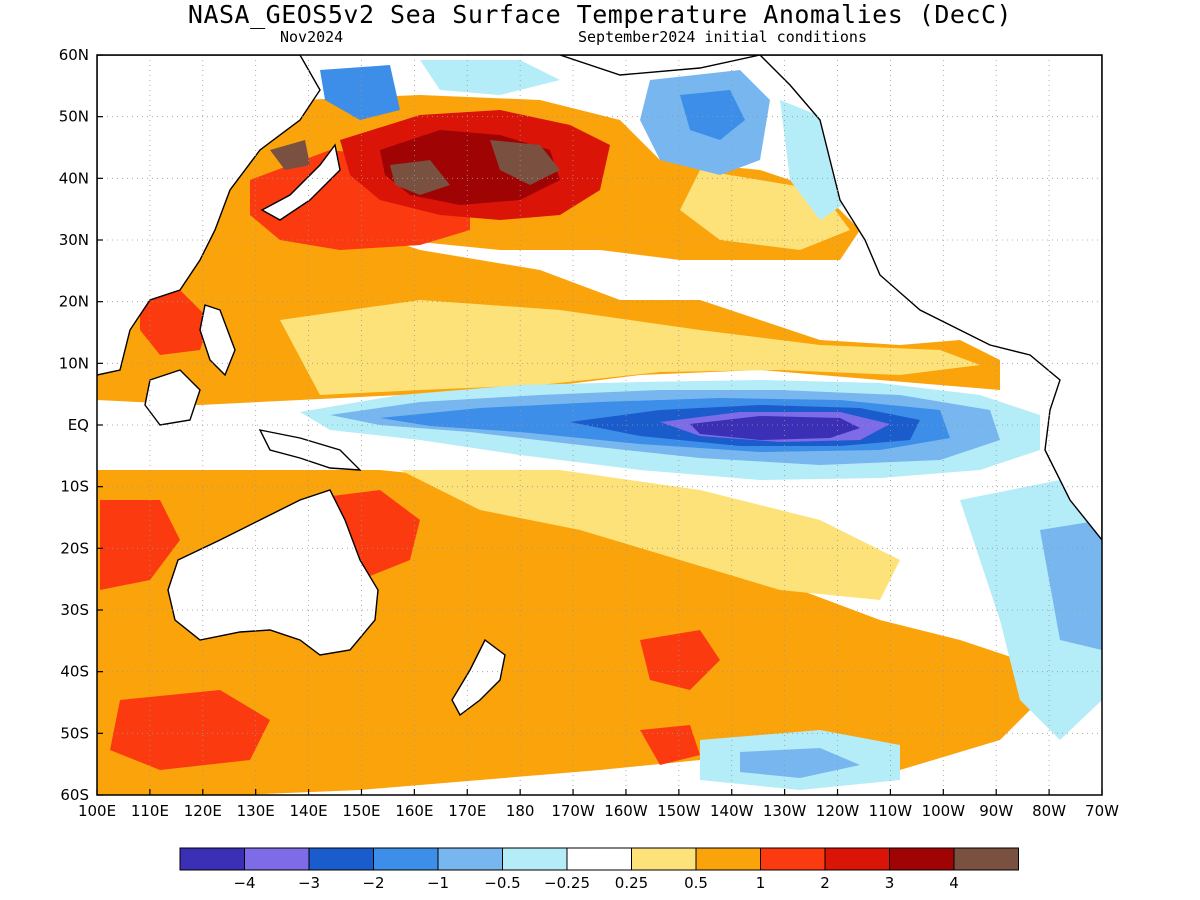 The height and width of the screenshot is (900, 1200). Describe the element at coordinates (996, 811) in the screenshot. I see `lon-tick-label: 90W` at that location.